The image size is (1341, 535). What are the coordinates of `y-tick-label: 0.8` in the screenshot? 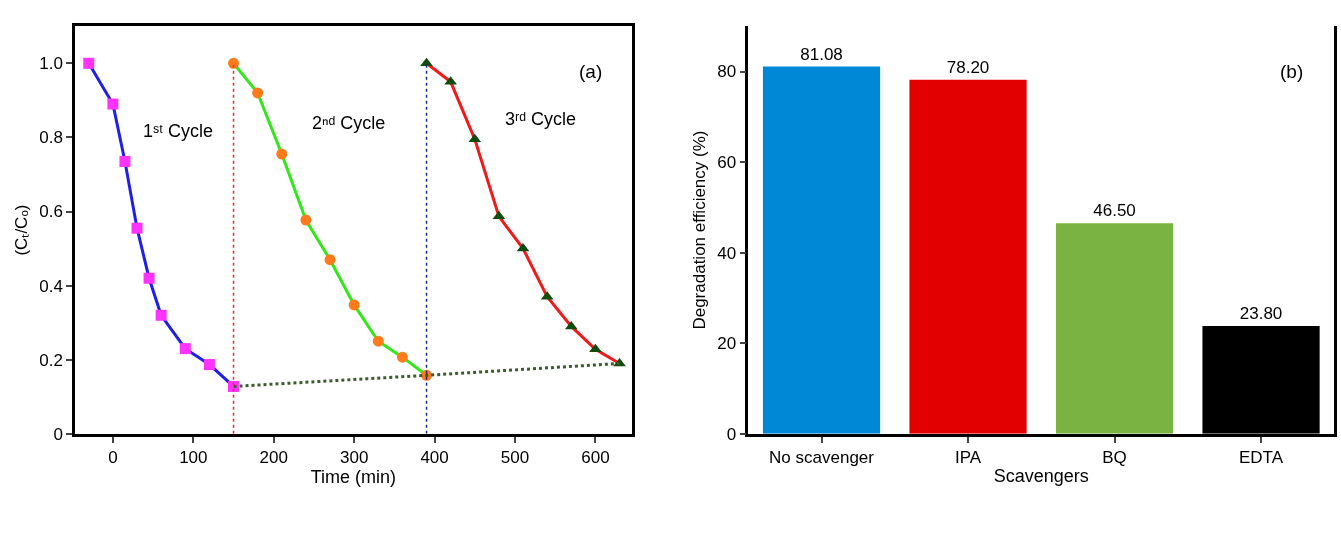 It's located at (51, 138).